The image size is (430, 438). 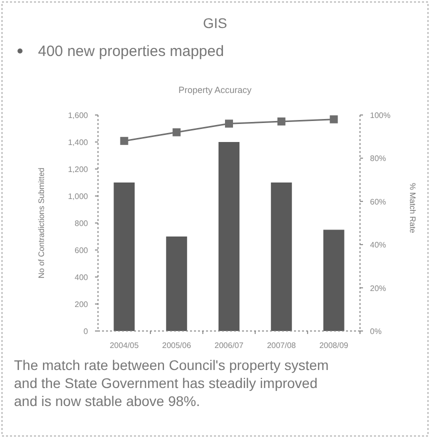 What do you see at coordinates (229, 345) in the screenshot?
I see `x-tick-label: 2006/07` at bounding box center [229, 345].